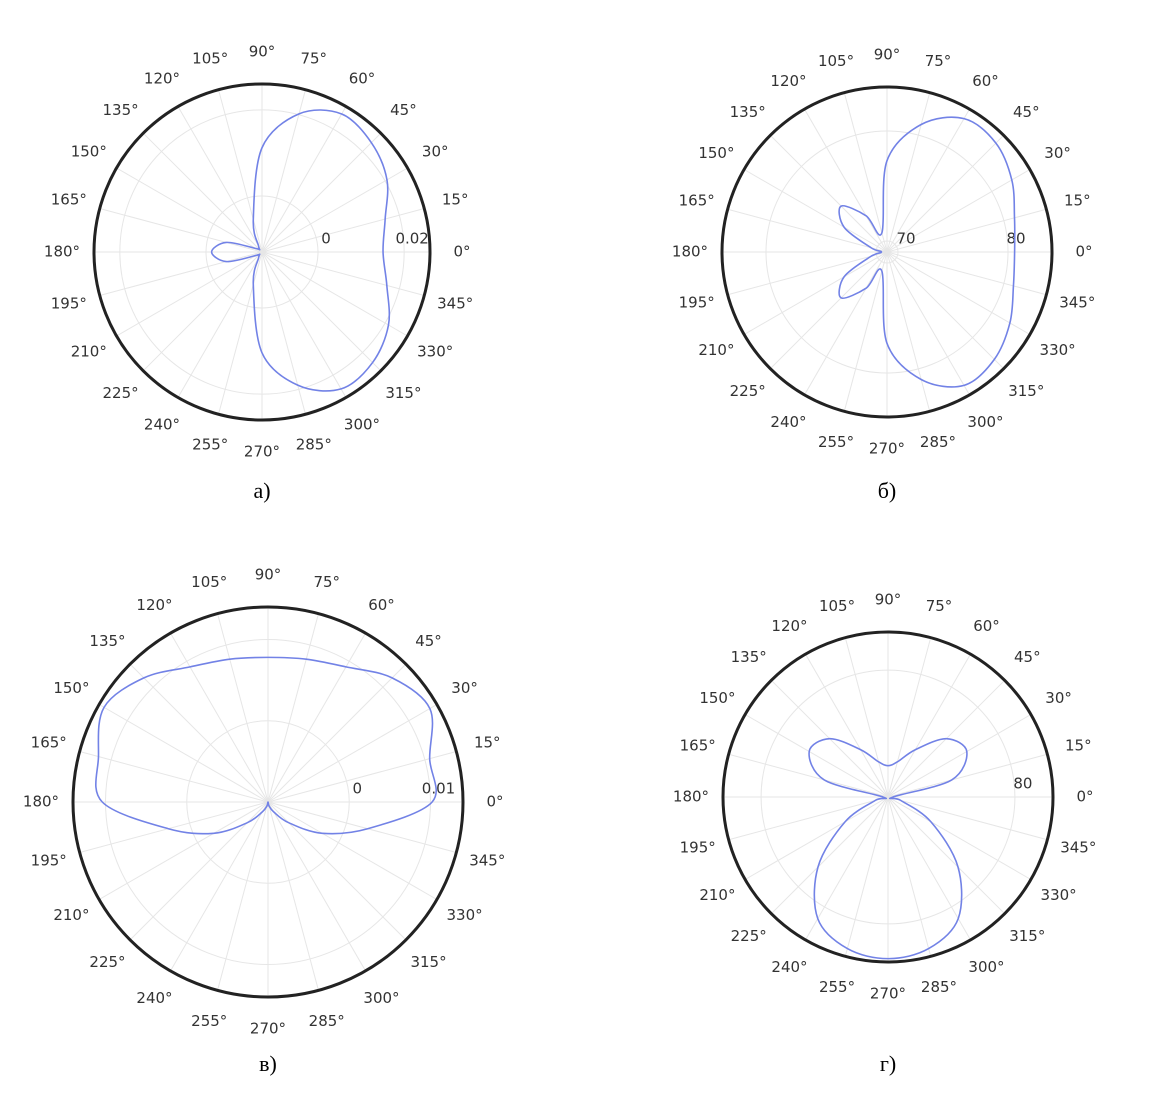 This screenshot has height=1096, width=1150. What do you see at coordinates (268, 1063) in the screenshot?
I see `caption: в)` at bounding box center [268, 1063].